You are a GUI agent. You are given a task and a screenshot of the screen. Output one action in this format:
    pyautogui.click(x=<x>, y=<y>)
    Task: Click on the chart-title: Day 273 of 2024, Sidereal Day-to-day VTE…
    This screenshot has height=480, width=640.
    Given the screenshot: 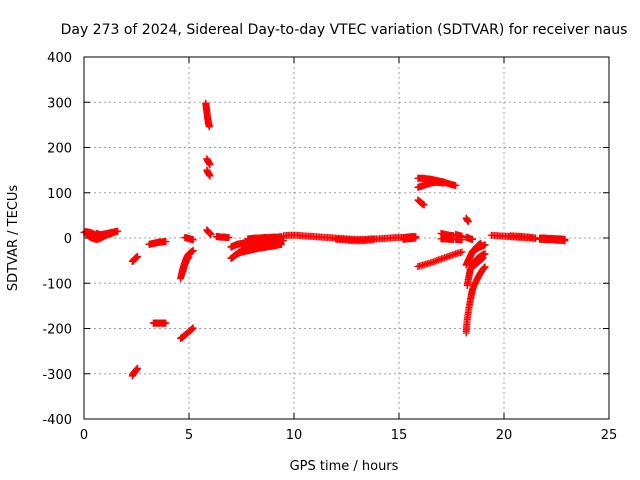 What is the action you would take?
    pyautogui.click(x=344, y=30)
    